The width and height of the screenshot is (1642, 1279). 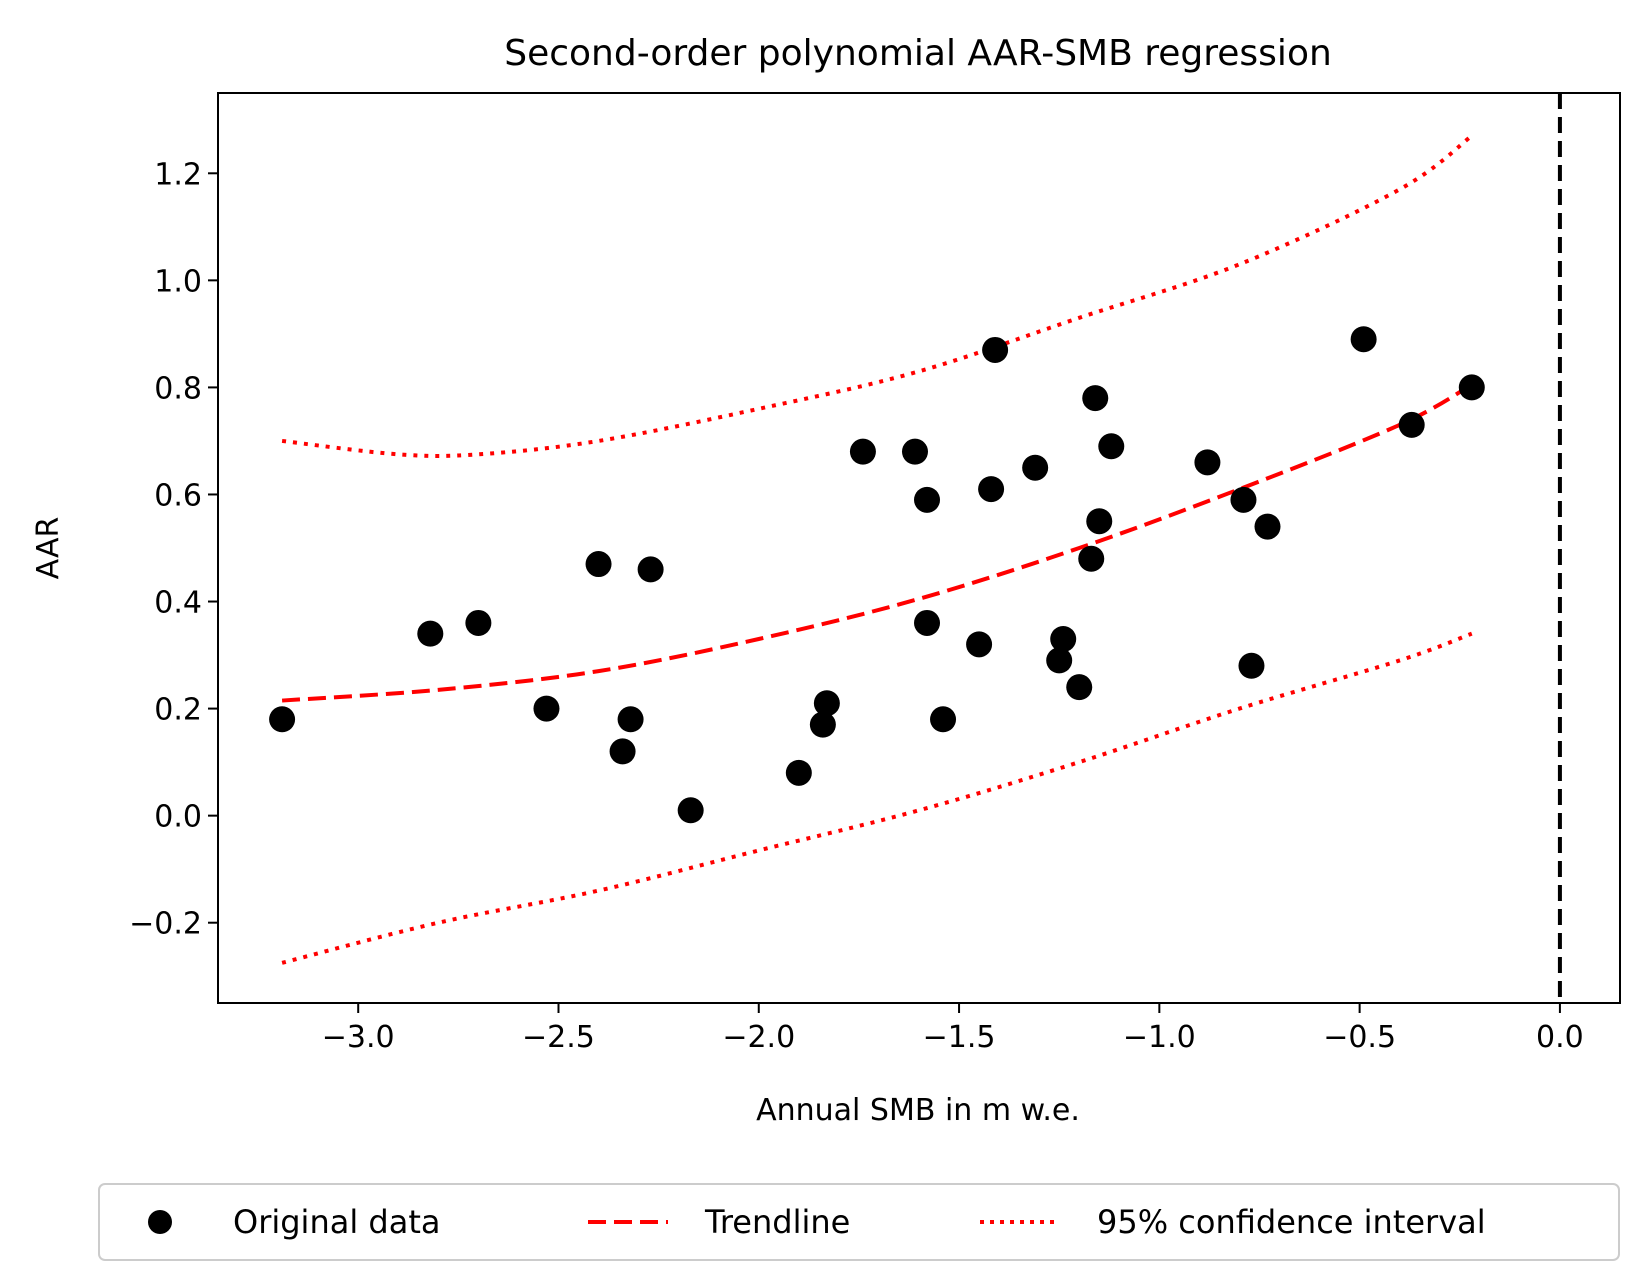 I want to click on x-tick-label: −2.0, so click(x=758, y=1037).